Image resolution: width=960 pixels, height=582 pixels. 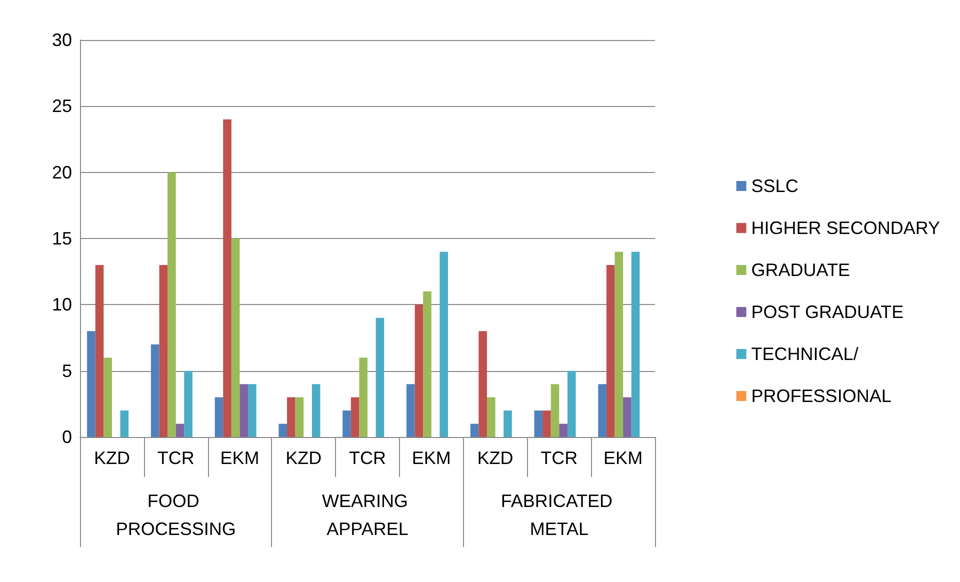 What do you see at coordinates (62, 106) in the screenshot?
I see `y-tick-label: 25` at bounding box center [62, 106].